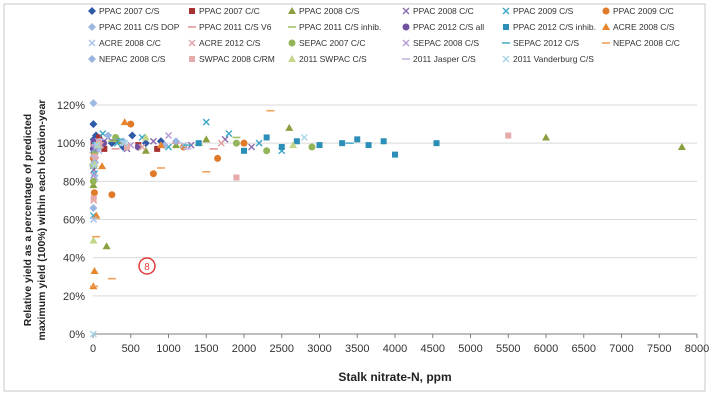 Image resolution: width=709 pixels, height=400 pixels. Describe the element at coordinates (643, 11) in the screenshot. I see `legend-label: PPAC 2009 C/C` at that location.